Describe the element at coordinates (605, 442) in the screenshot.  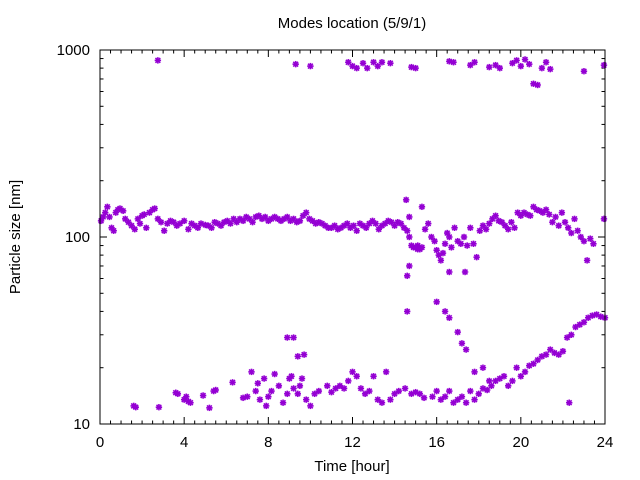
I see `x-tick-label: 24` at that location.